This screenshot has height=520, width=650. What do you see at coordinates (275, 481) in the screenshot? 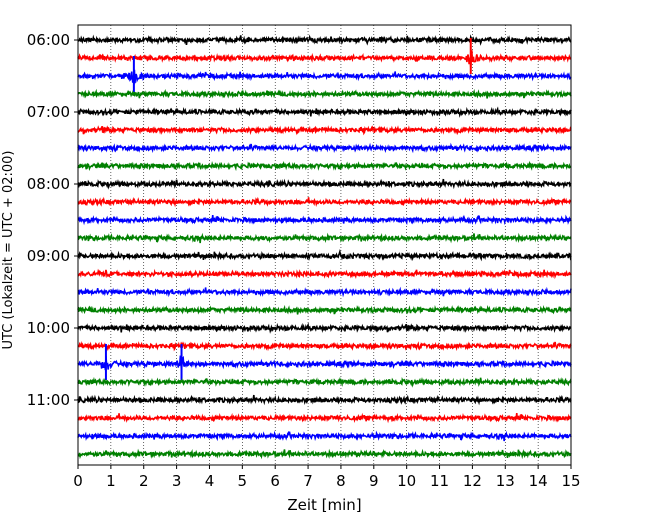
I see `x-tick-label: 6` at bounding box center [275, 481].